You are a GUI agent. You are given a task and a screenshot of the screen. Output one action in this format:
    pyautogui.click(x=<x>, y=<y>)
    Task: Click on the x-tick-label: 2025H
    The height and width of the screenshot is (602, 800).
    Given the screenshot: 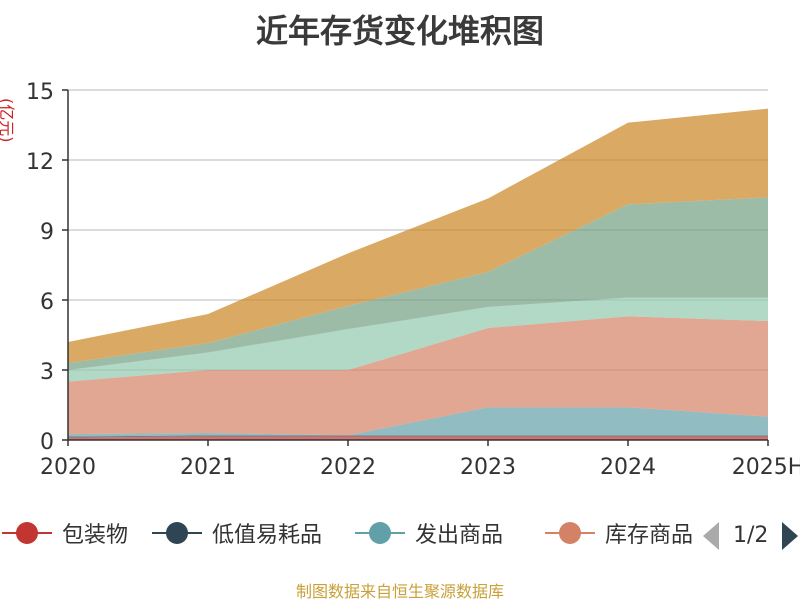 What is the action you would take?
    pyautogui.click(x=766, y=467)
    